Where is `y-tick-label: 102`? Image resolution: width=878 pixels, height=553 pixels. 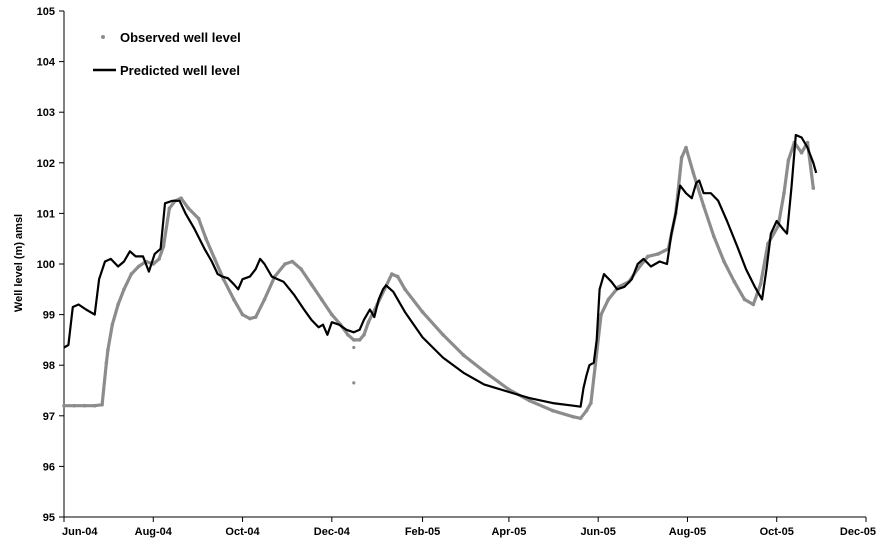
y-tick-label: 102 is located at coordinates (46, 164).